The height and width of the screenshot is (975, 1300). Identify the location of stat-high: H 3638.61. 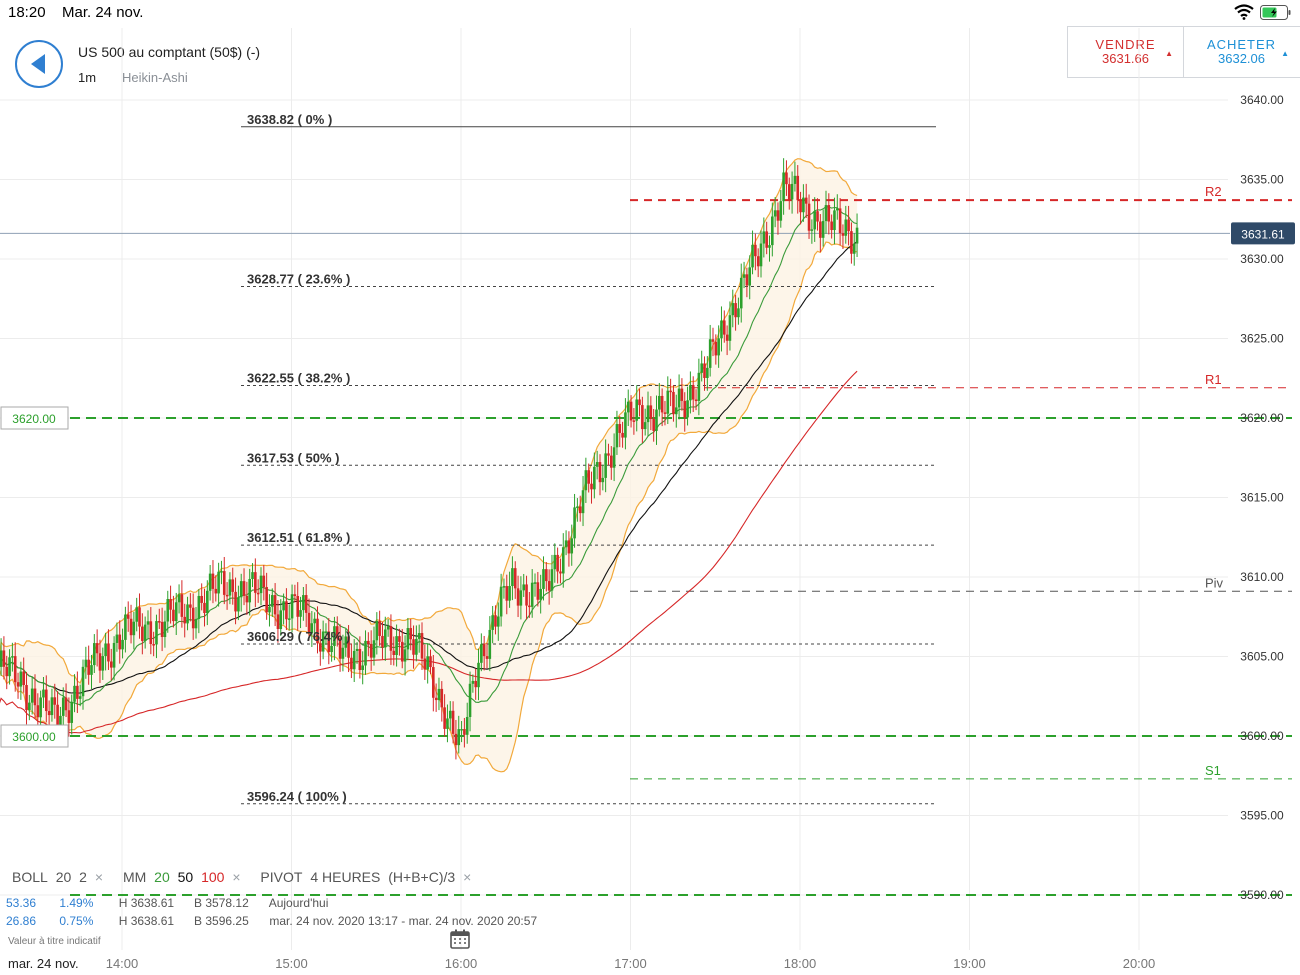
(146, 921).